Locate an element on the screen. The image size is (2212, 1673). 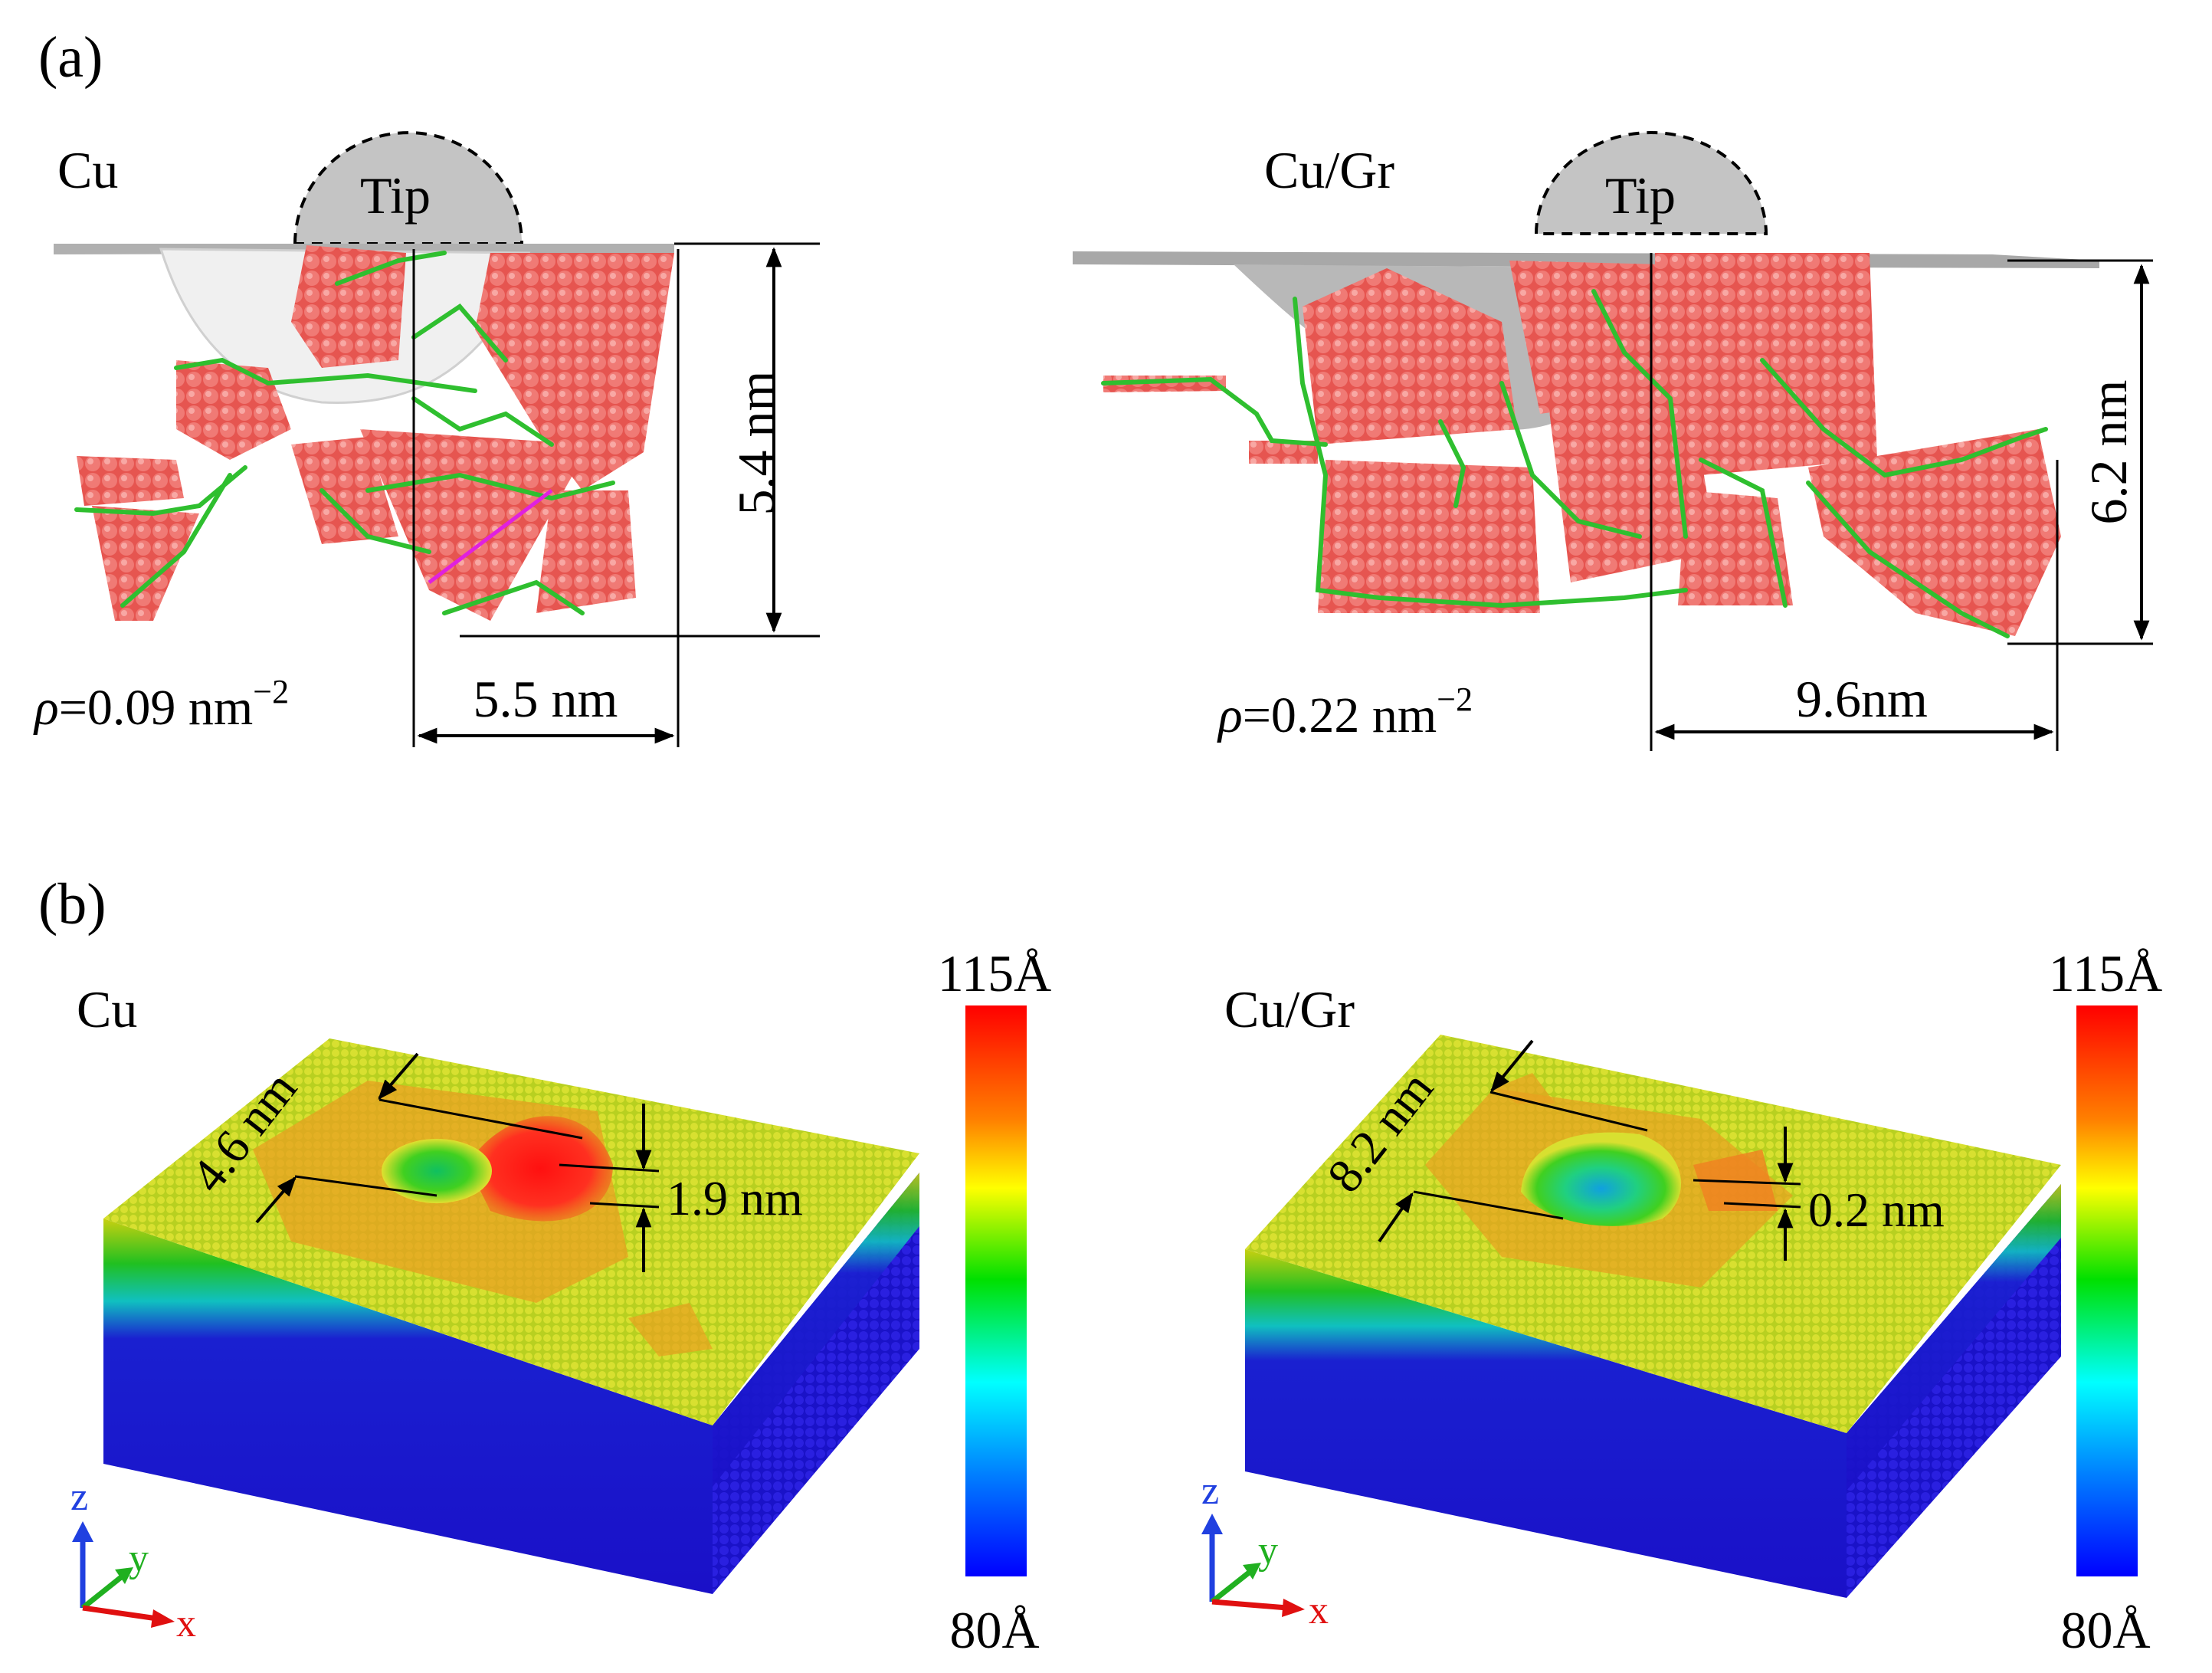
cugr-label-a: Cu/Gr is located at coordinates (1329, 170).